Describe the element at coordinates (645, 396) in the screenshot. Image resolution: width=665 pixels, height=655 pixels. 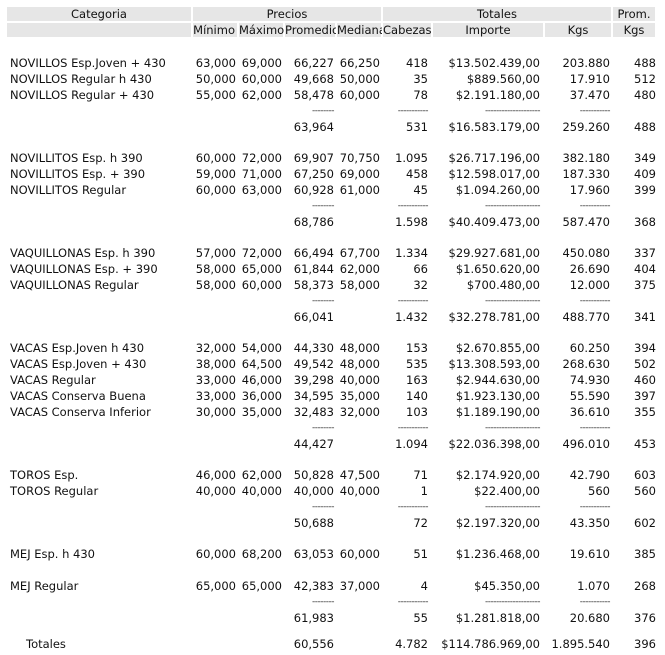
I see `prom-kgs-value: 397` at that location.